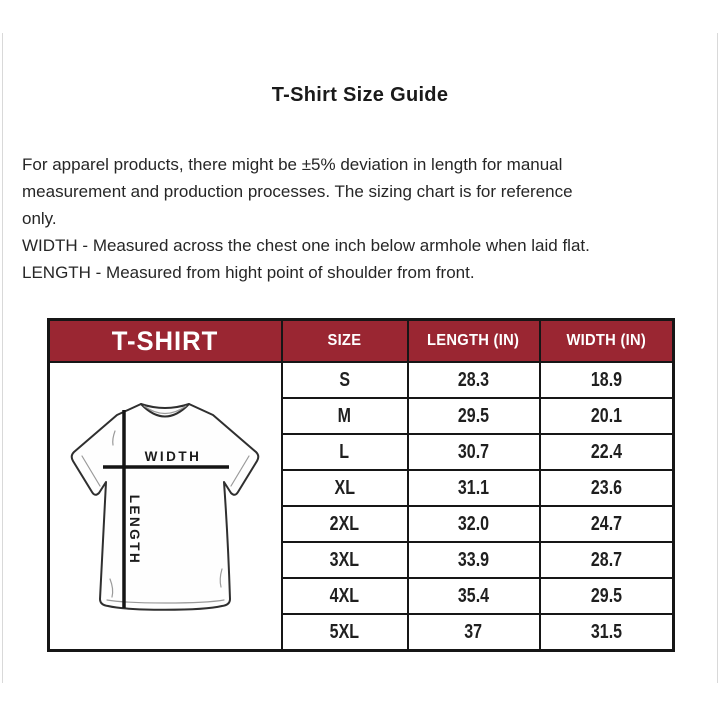  I want to click on width-cell: 23.6, so click(606, 488).